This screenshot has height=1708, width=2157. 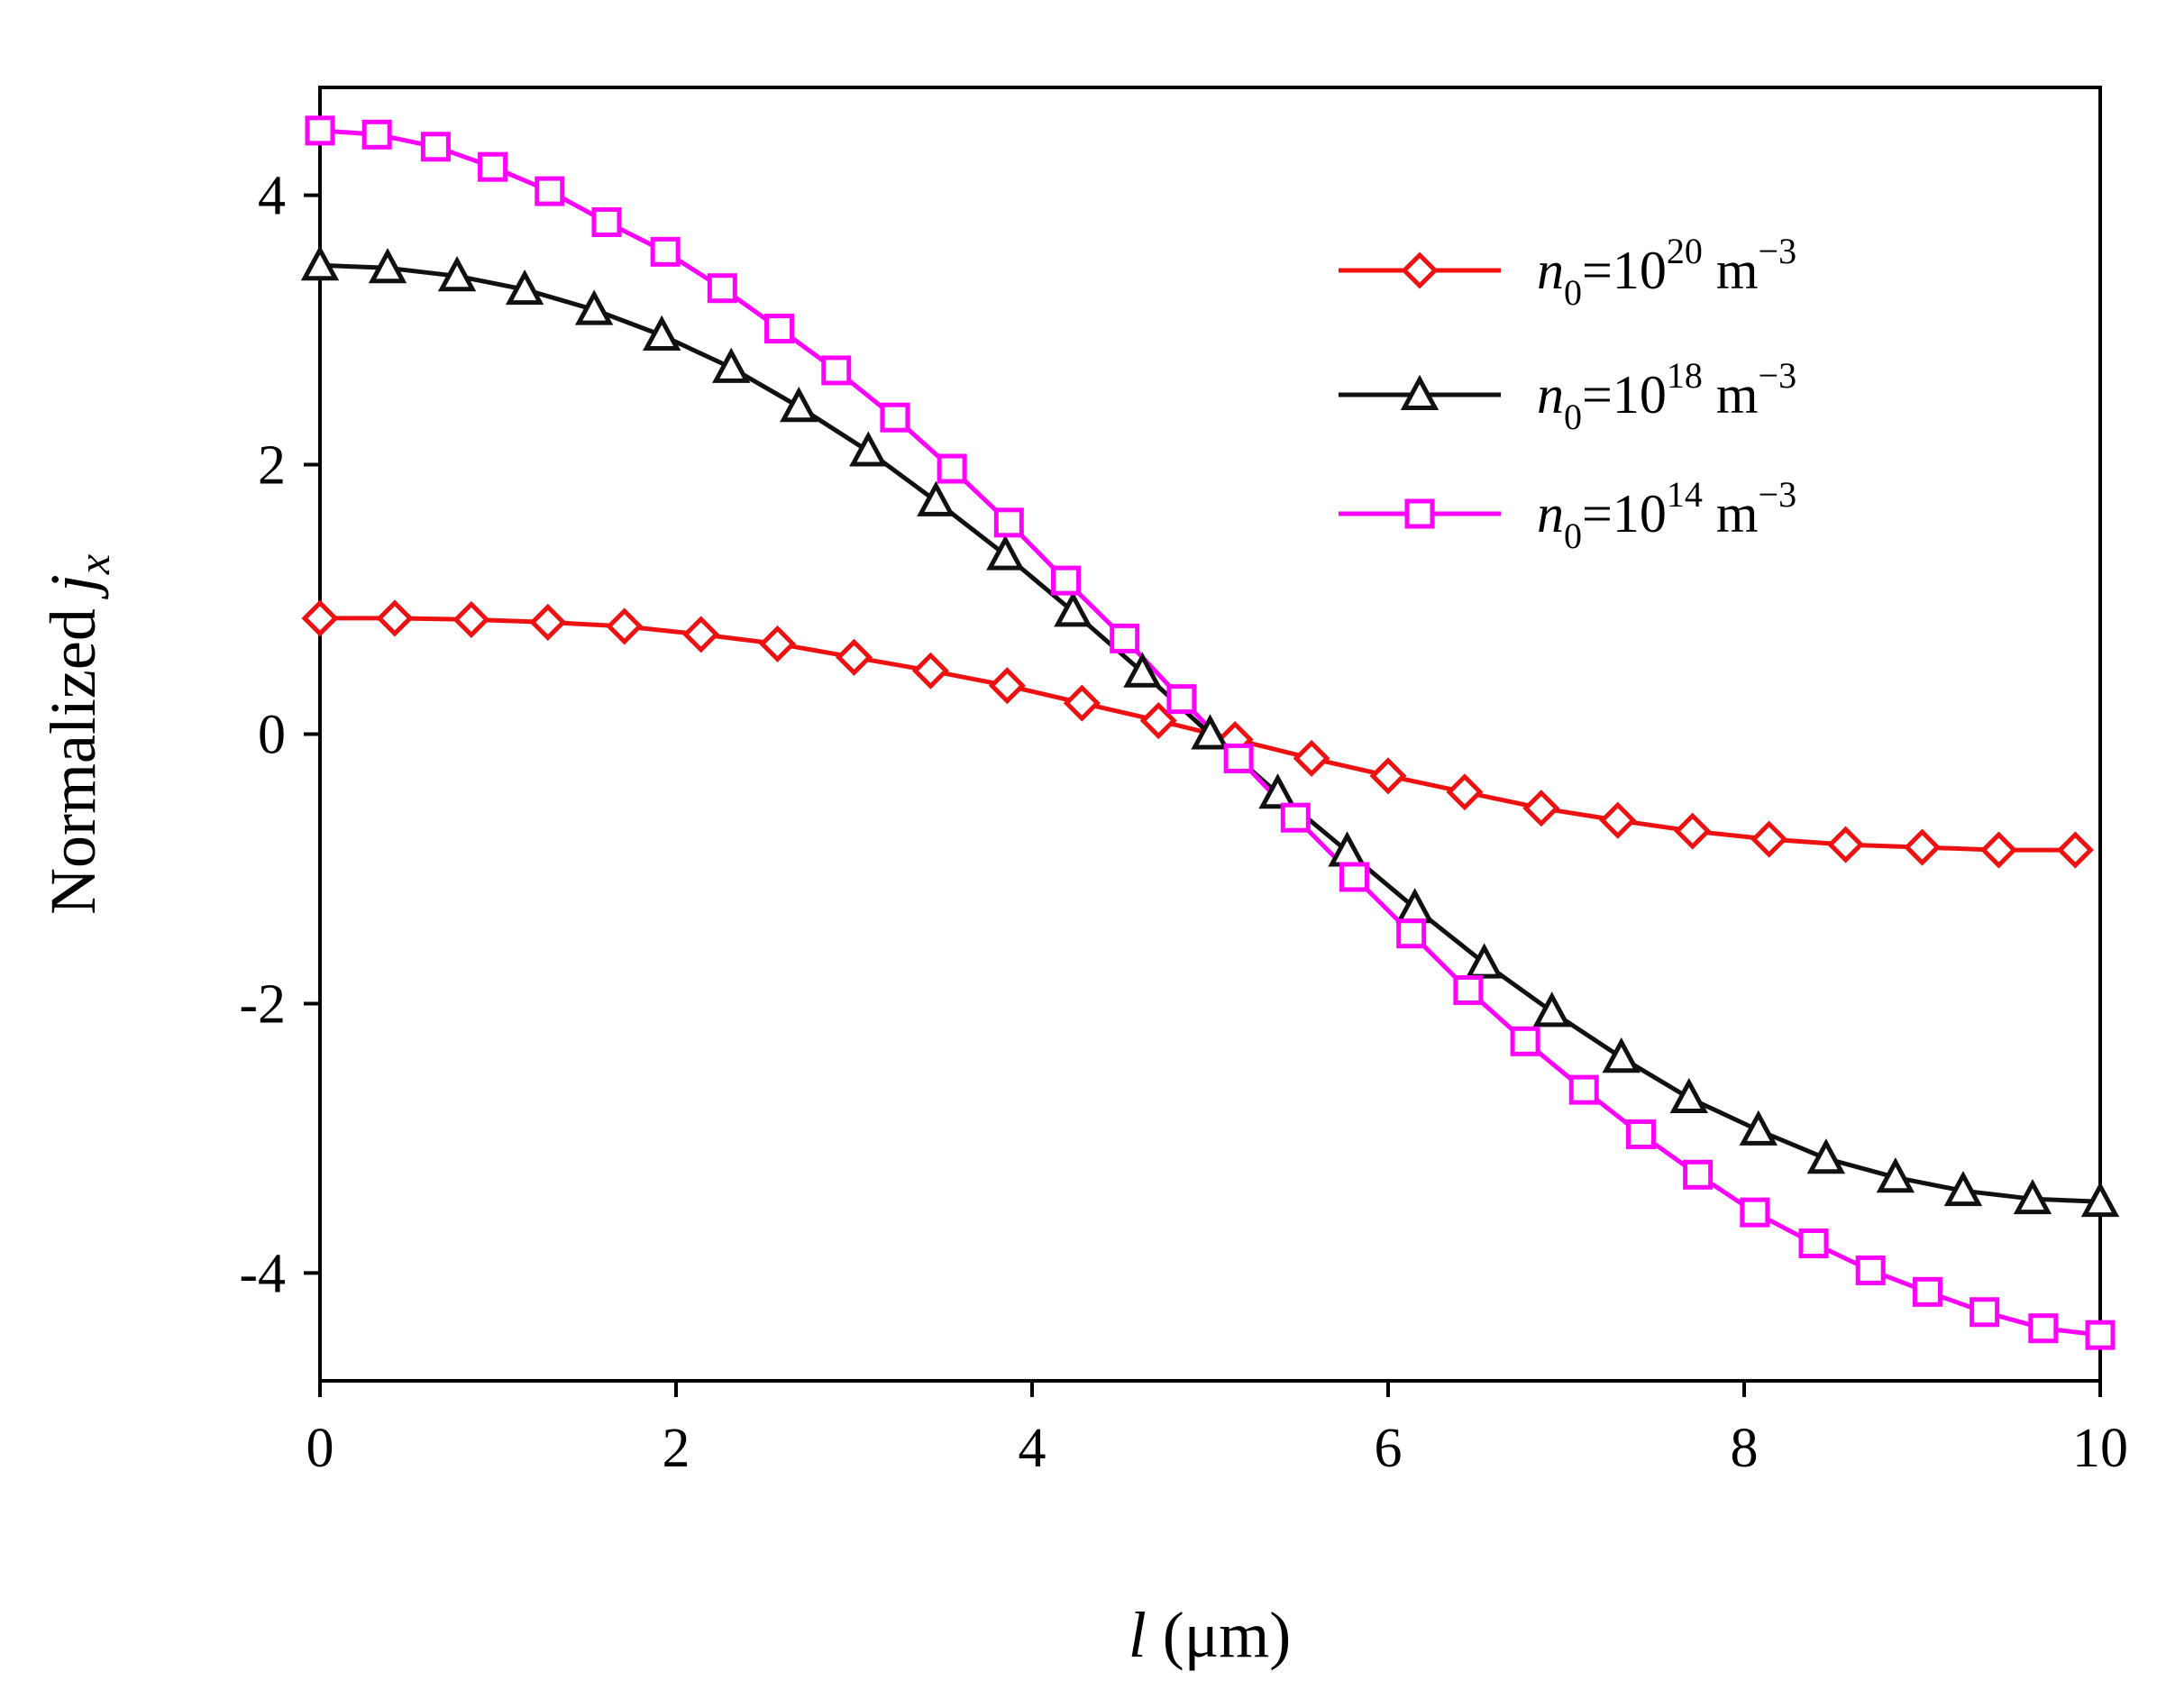 What do you see at coordinates (262, 1273) in the screenshot?
I see `y-tick-label: -4` at bounding box center [262, 1273].